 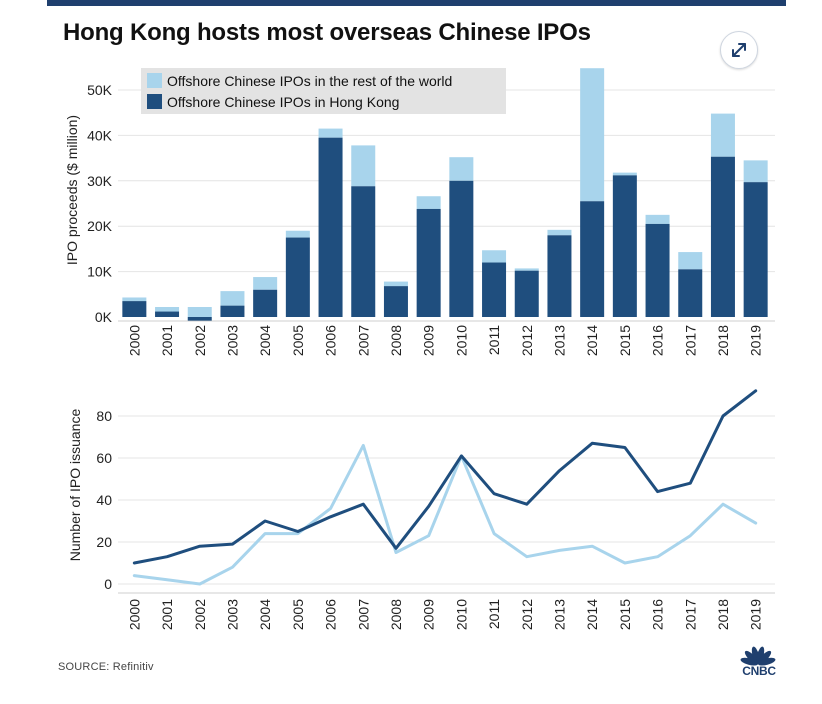 What do you see at coordinates (104, 500) in the screenshot?
I see `line-y-tick-label: 40` at bounding box center [104, 500].